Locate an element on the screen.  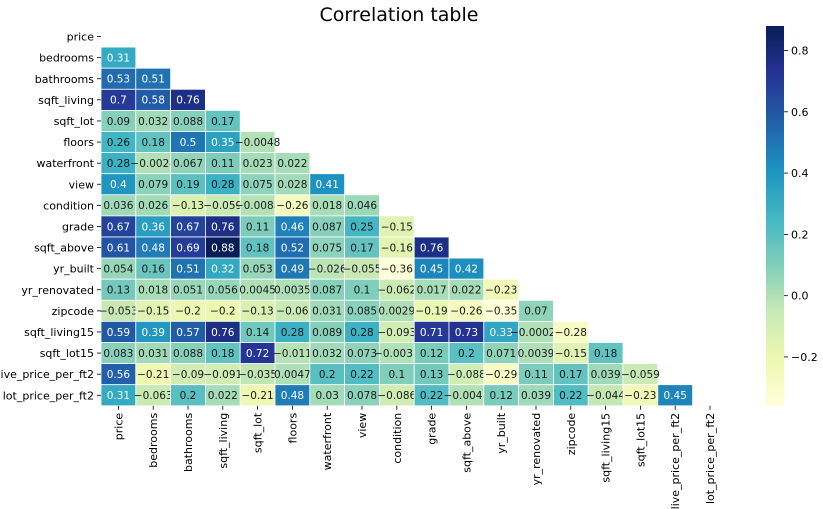
cell-value-label: 0.1 is located at coordinates (396, 375).